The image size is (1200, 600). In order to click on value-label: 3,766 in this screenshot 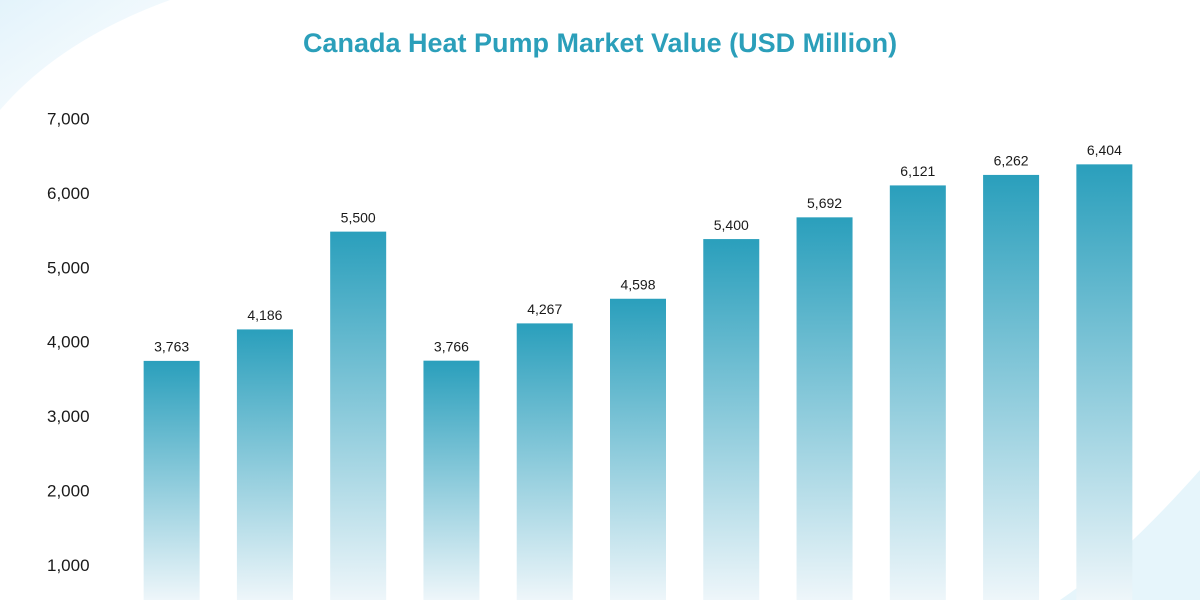, I will do `click(451, 346)`.